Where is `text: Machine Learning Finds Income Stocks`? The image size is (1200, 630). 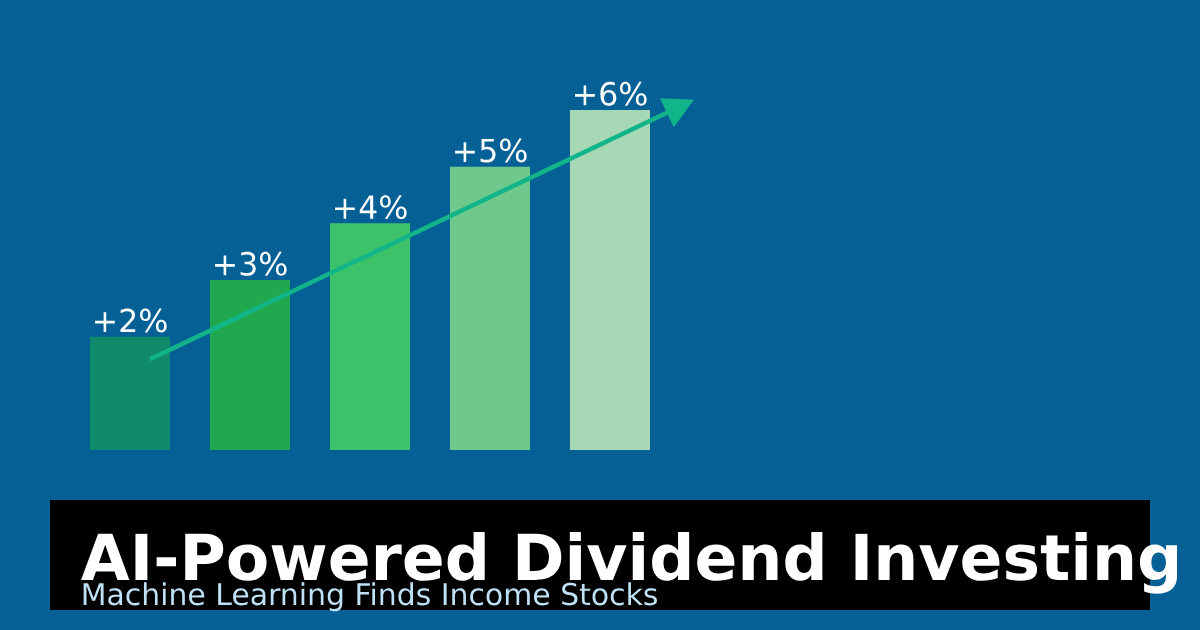 text: Machine Learning Finds Income Stocks is located at coordinates (370, 597).